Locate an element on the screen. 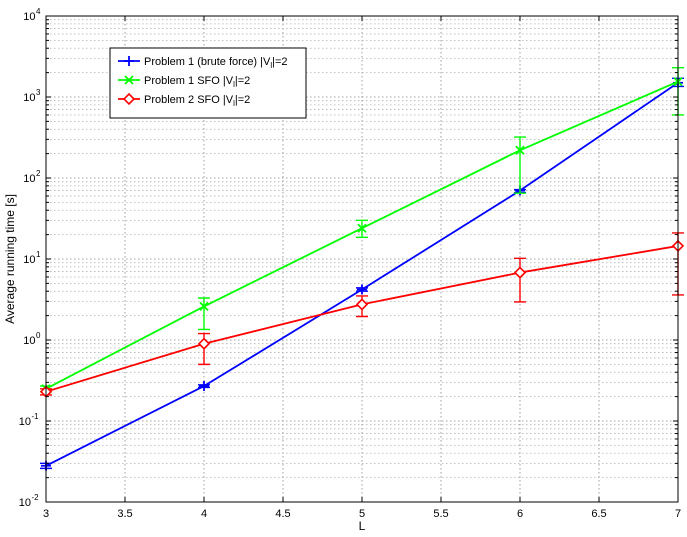 Image resolution: width=687 pixels, height=537 pixels. y-tick-label: 10⁰ is located at coordinates (32, 339).